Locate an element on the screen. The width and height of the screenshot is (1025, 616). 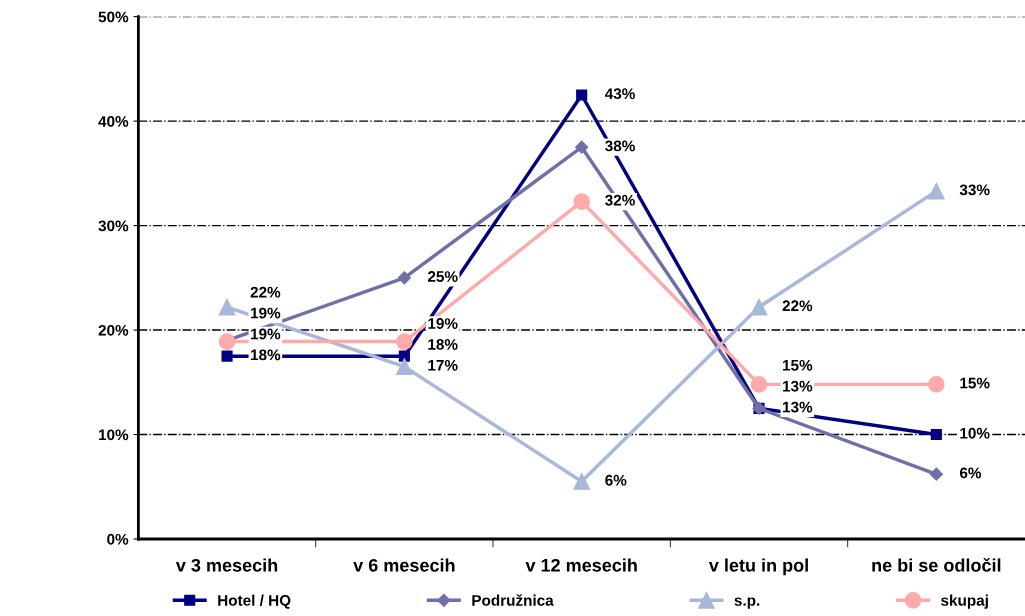
y-tick-label: 40% is located at coordinates (113, 121).